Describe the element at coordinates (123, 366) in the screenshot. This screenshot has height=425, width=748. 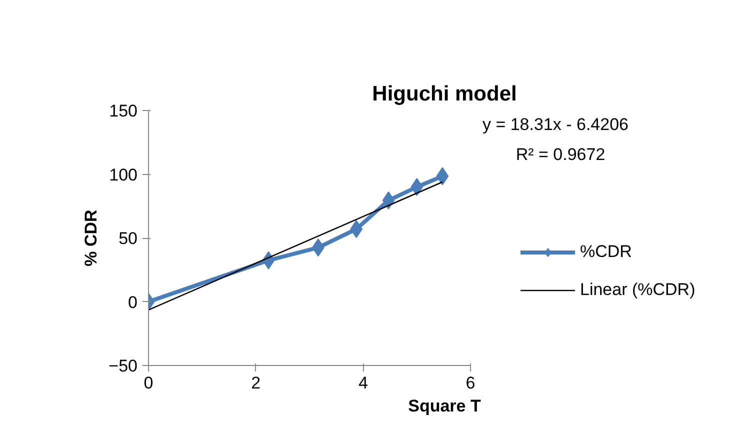
I see `y-tick-label: −50` at that location.